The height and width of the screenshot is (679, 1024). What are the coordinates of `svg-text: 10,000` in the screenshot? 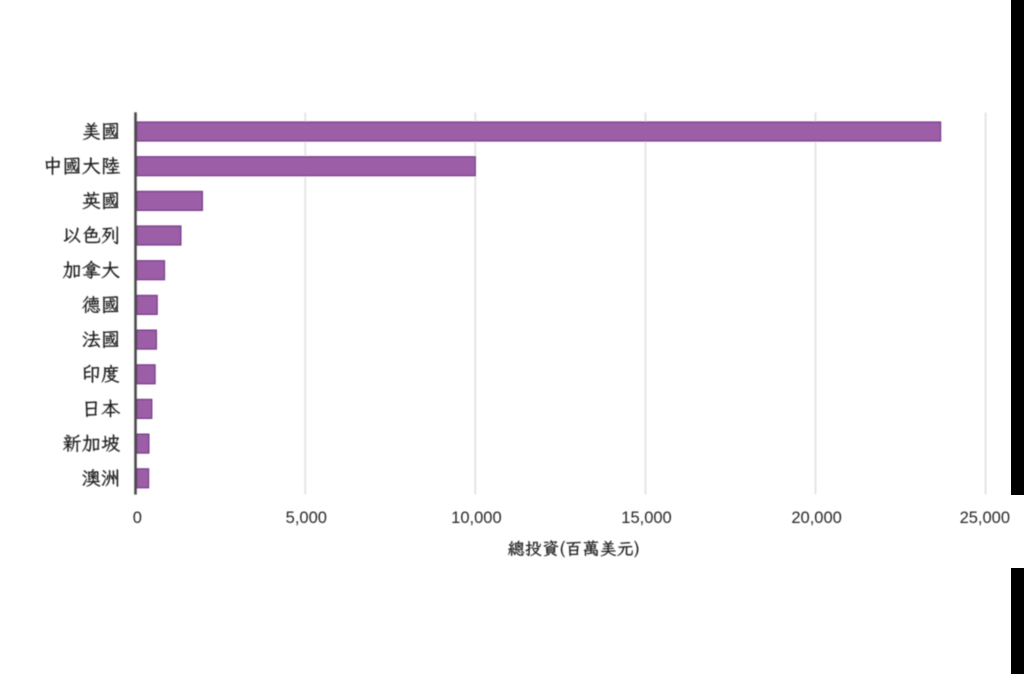 It's located at (476, 518).